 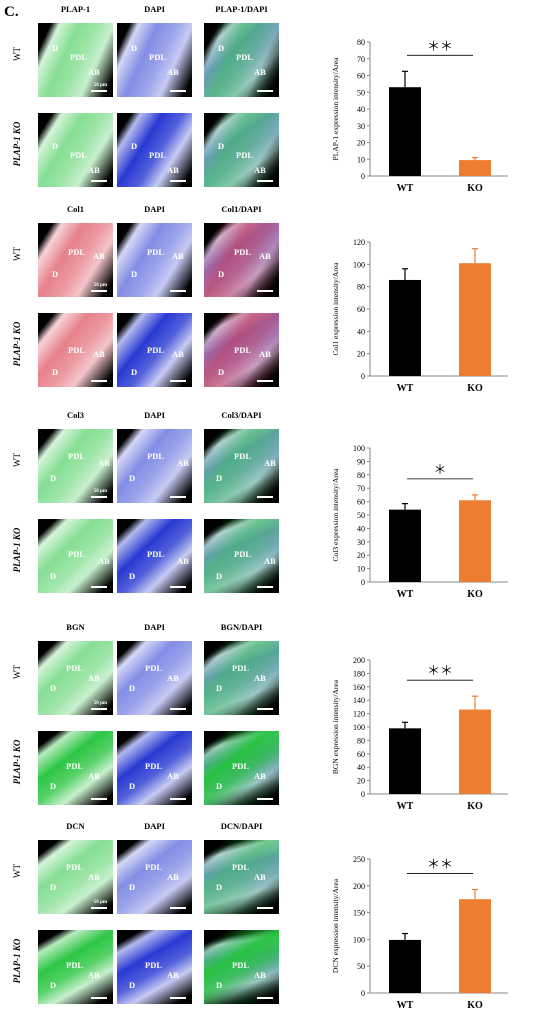 What do you see at coordinates (75, 826) in the screenshot?
I see `column-title: DCN` at bounding box center [75, 826].